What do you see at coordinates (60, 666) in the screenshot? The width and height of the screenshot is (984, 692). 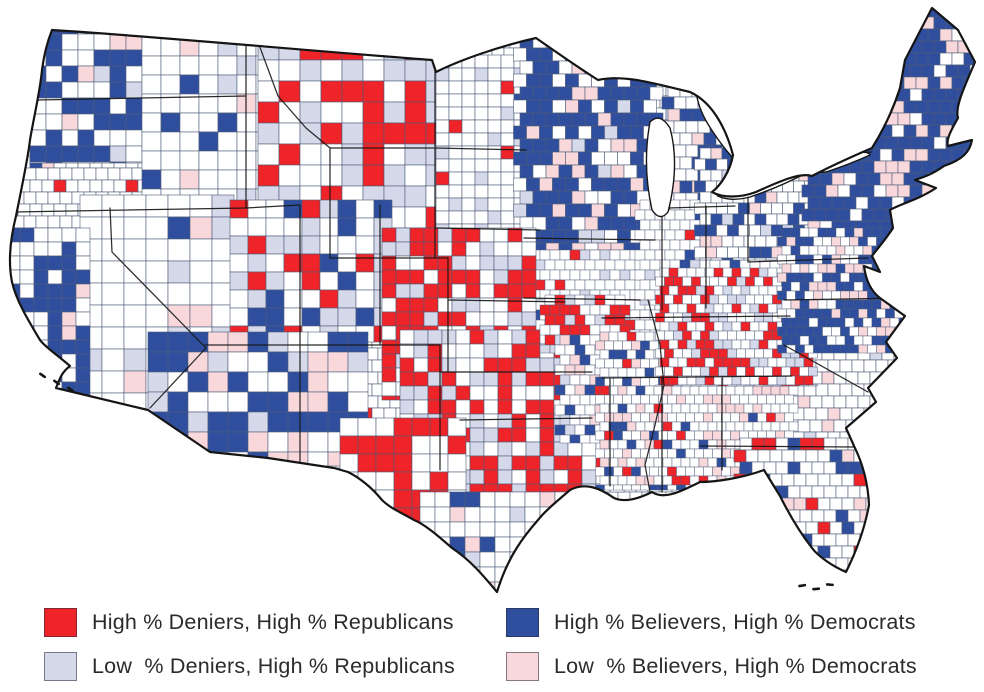 I see `legend-swatch-lavender` at bounding box center [60, 666].